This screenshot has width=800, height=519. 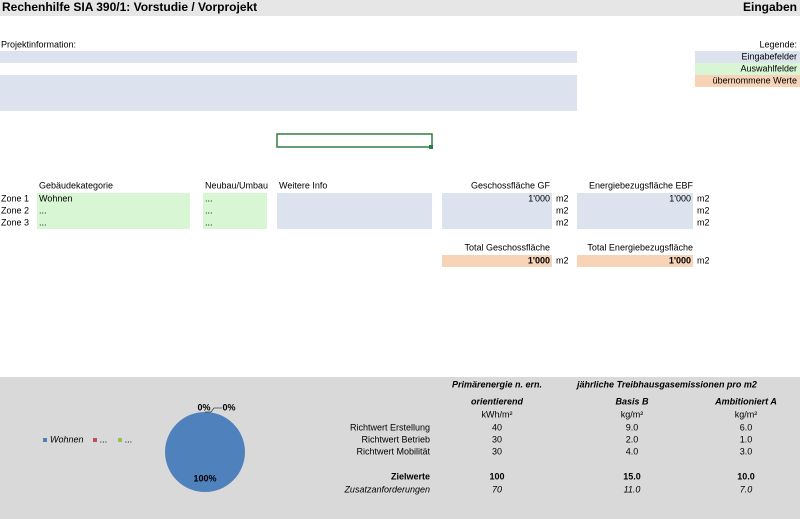 I want to click on legend-item: Auswahlfelder, so click(x=768, y=68).